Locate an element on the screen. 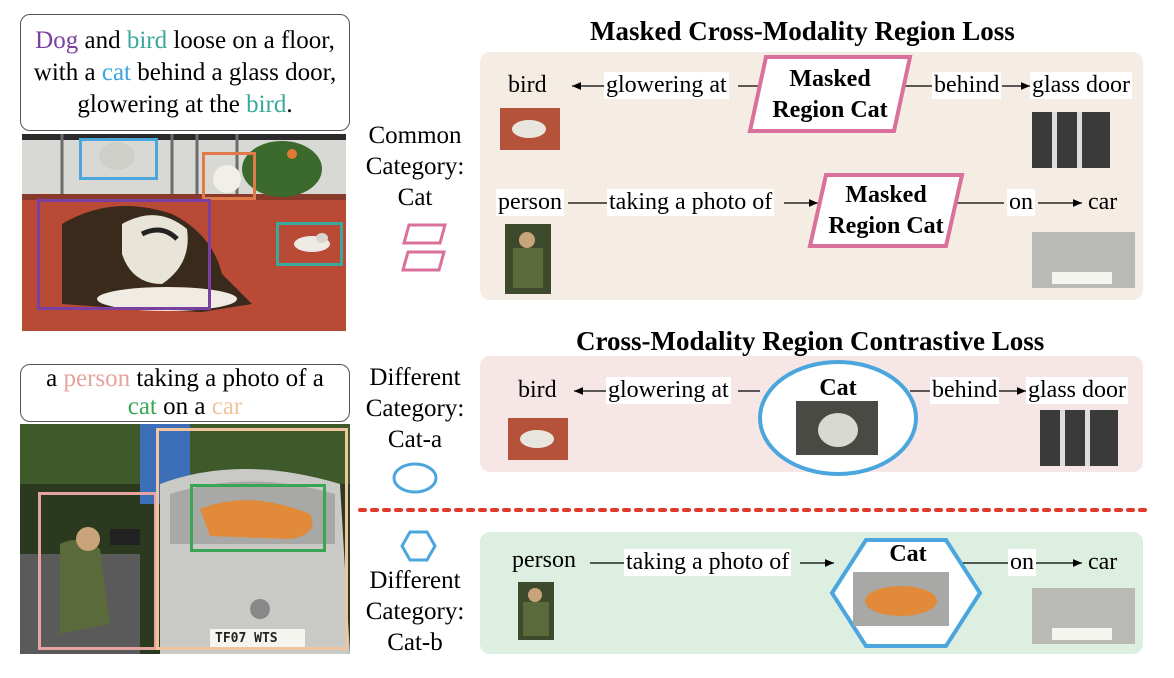  panel1-title: Masked Cross-Modality Region Loss is located at coordinates (802, 31).